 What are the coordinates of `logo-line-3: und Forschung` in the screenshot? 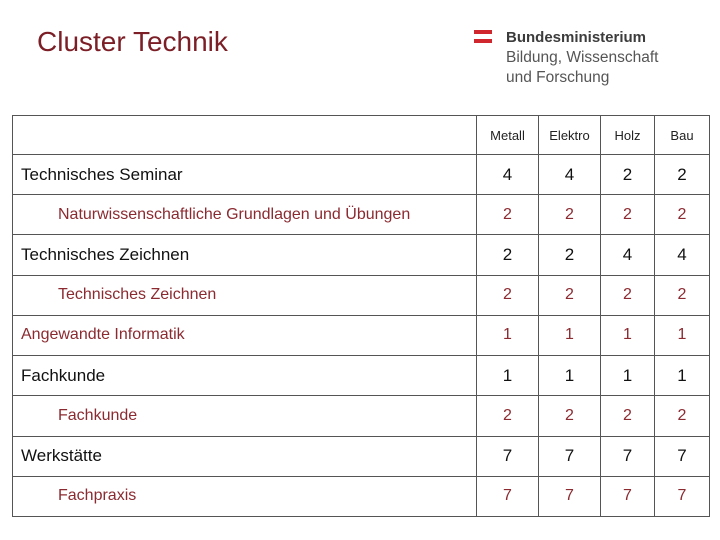 It's located at (558, 77).